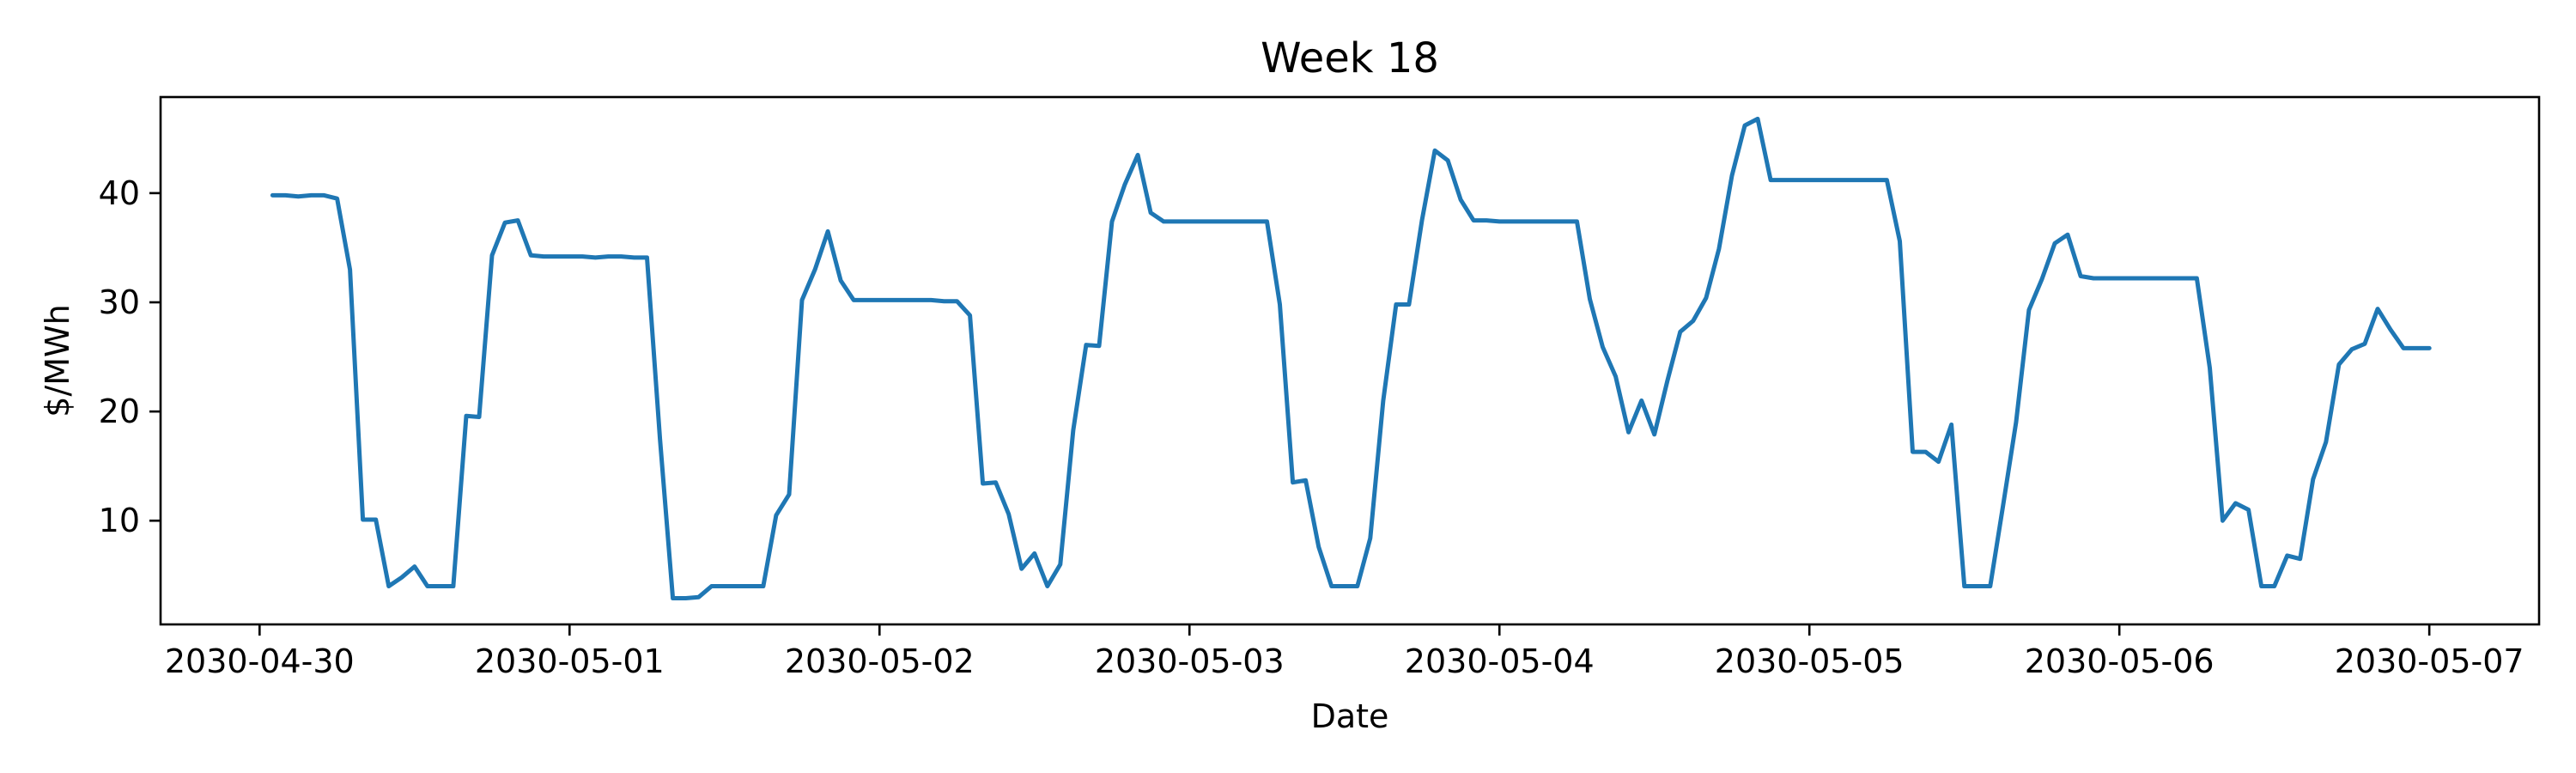 The width and height of the screenshot is (2576, 773). What do you see at coordinates (58, 360) in the screenshot?
I see `y-axis-label: $/MWh` at bounding box center [58, 360].